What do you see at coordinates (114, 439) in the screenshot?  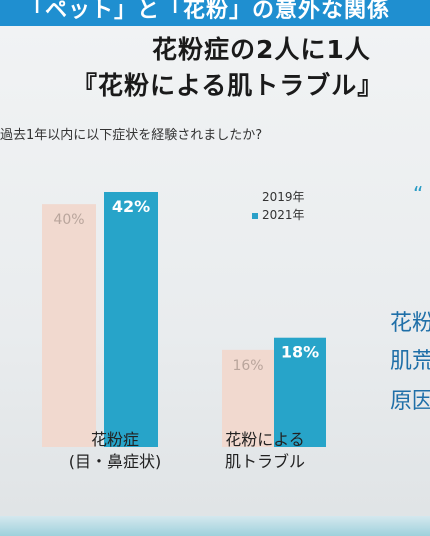 I see `category-label-hay-fever-line1: 花粉症` at bounding box center [114, 439].